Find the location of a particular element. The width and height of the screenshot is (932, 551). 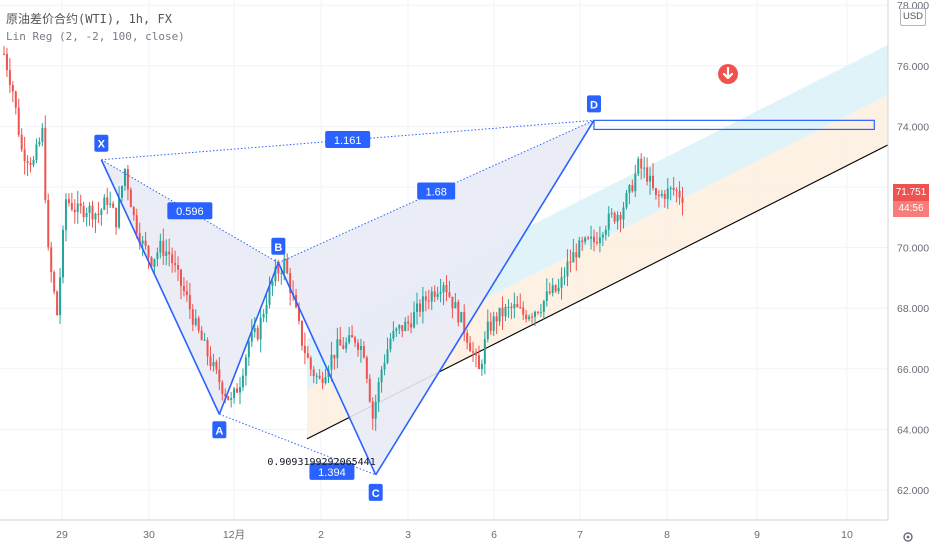

time-tick-label: 6 is located at coordinates (494, 535).